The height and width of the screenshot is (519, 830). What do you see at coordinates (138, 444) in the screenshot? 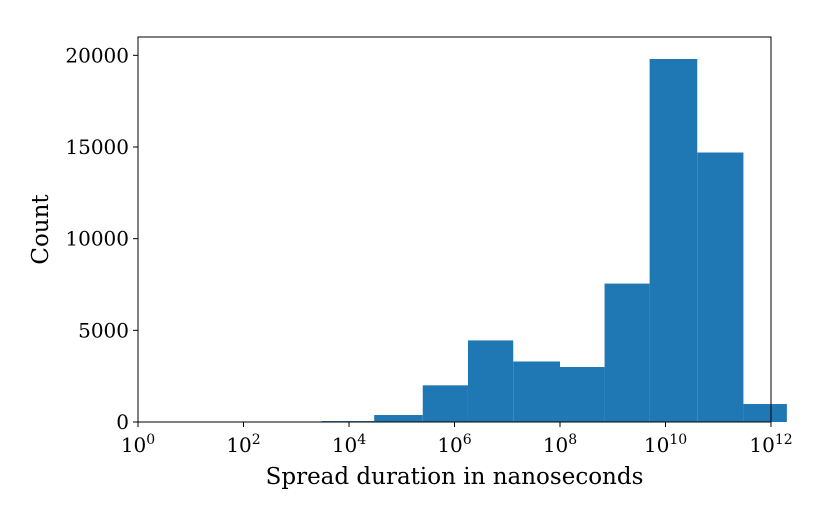
I see `x-tick-label-0: 10⁰` at bounding box center [138, 444].